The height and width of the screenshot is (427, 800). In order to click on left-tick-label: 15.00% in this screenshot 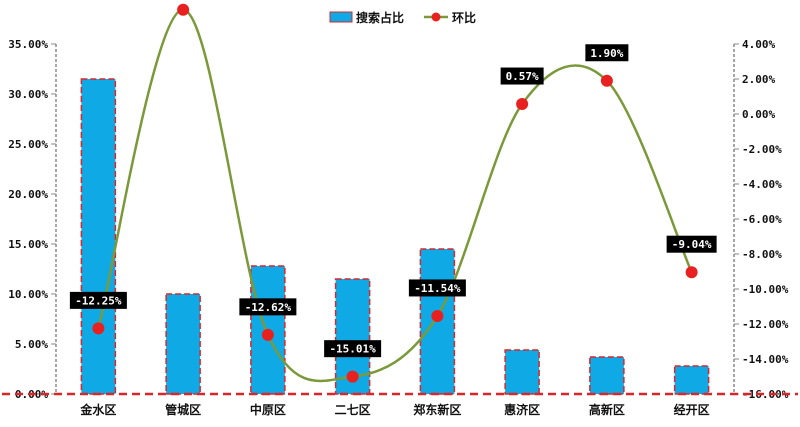, I will do `click(28, 244)`.